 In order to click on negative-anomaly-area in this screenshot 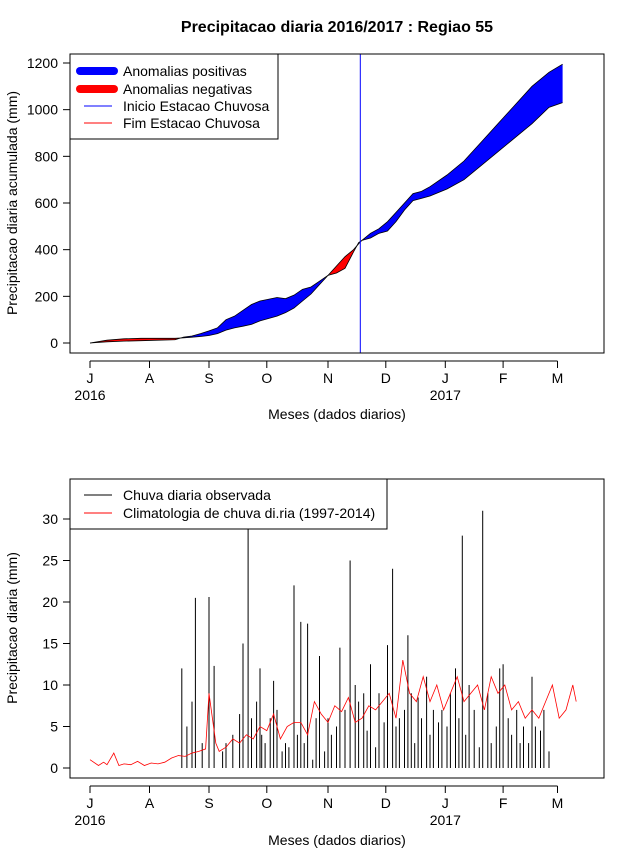, I will do `click(342, 261)`.